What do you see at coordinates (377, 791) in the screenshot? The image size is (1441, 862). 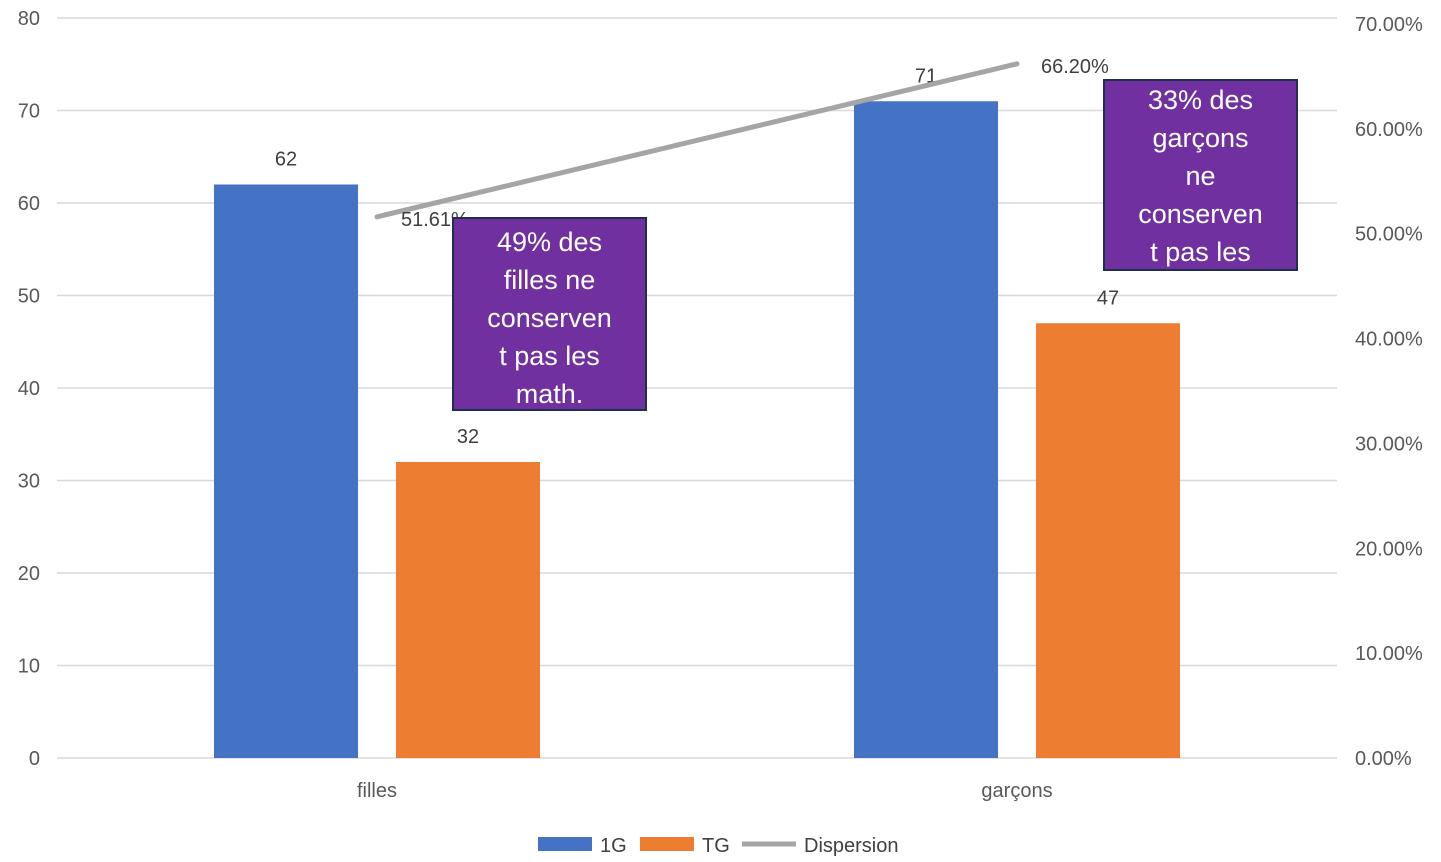 I see `category-label: filles` at bounding box center [377, 791].